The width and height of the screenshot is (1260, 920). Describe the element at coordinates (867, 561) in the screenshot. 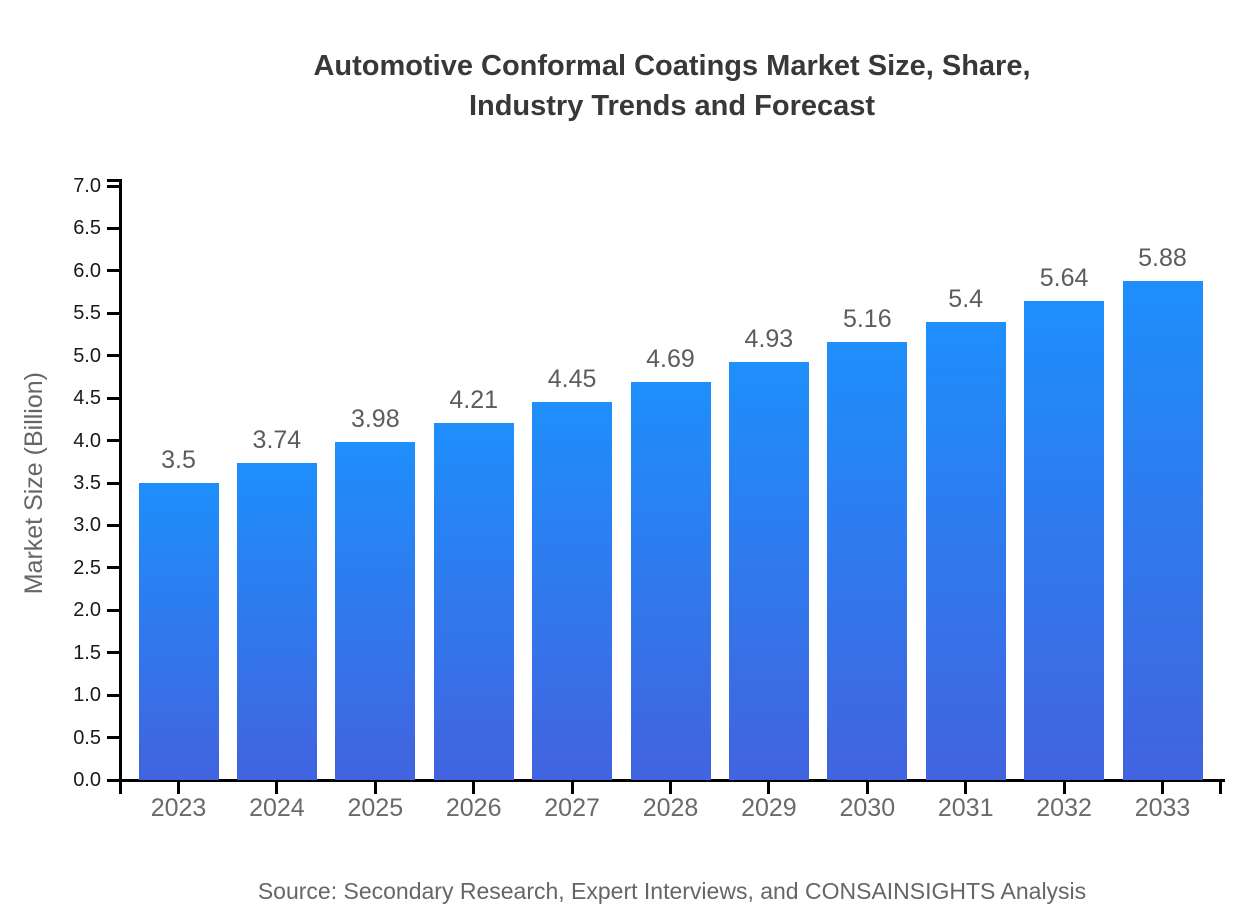

I see `bar-2030` at that location.